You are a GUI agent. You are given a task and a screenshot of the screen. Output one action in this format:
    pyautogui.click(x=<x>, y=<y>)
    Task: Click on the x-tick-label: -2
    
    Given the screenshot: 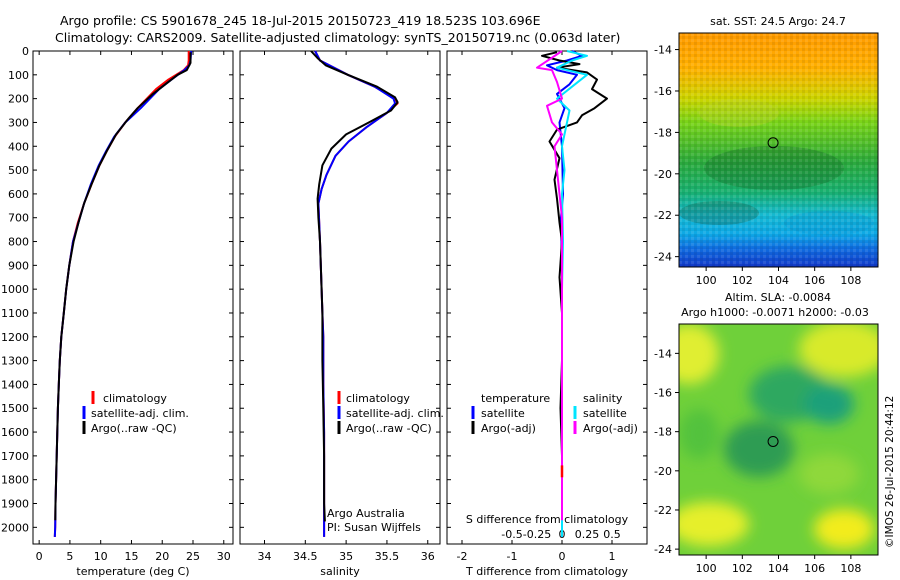 What is the action you would take?
    pyautogui.click(x=462, y=556)
    